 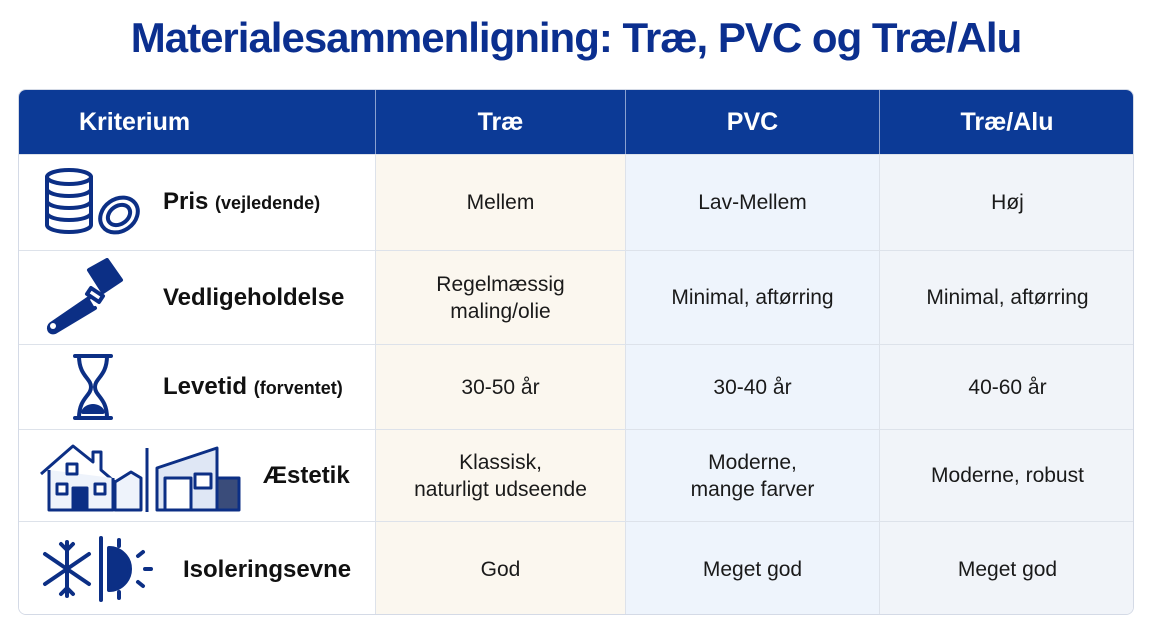 I want to click on value-cell: Moderne, robust, so click(x=1006, y=475).